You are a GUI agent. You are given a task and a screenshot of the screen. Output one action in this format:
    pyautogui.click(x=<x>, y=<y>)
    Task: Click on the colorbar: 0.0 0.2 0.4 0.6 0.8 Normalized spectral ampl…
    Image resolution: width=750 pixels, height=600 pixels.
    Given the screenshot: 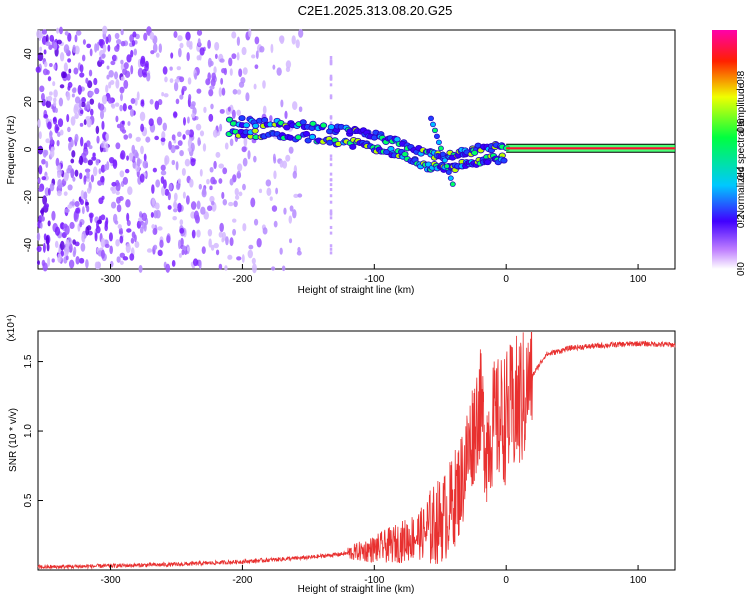 What is the action you would take?
    pyautogui.click(x=729, y=153)
    